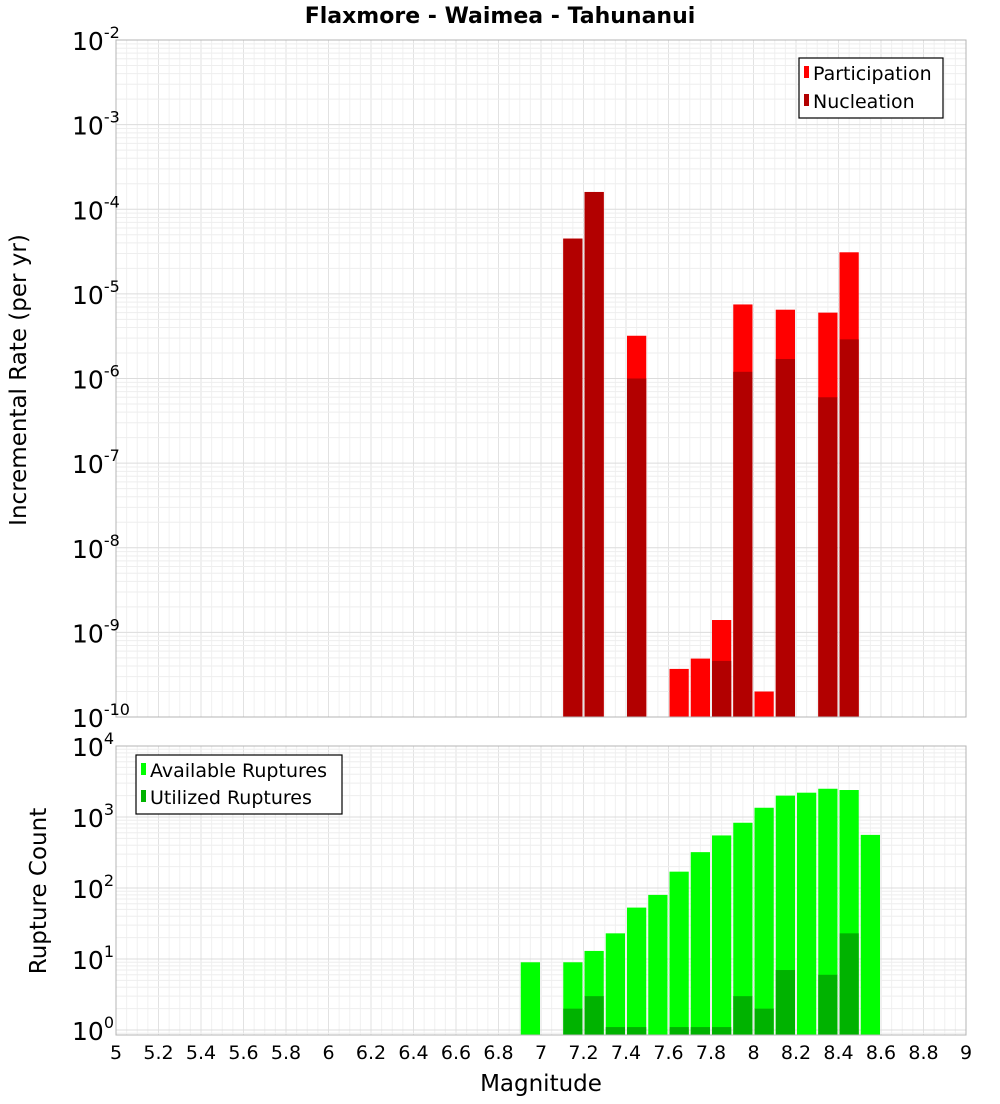  Describe the element at coordinates (806, 100) in the screenshot. I see `legend-swatch-nucleation` at that location.